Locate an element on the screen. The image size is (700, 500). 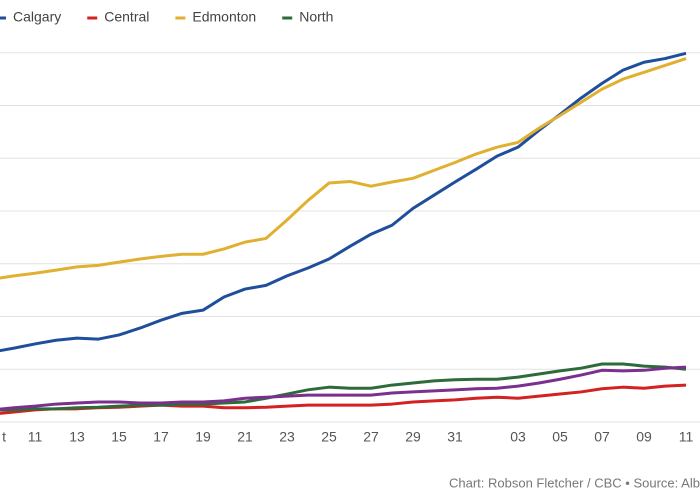
x-tick-label: 31 is located at coordinates (455, 437).